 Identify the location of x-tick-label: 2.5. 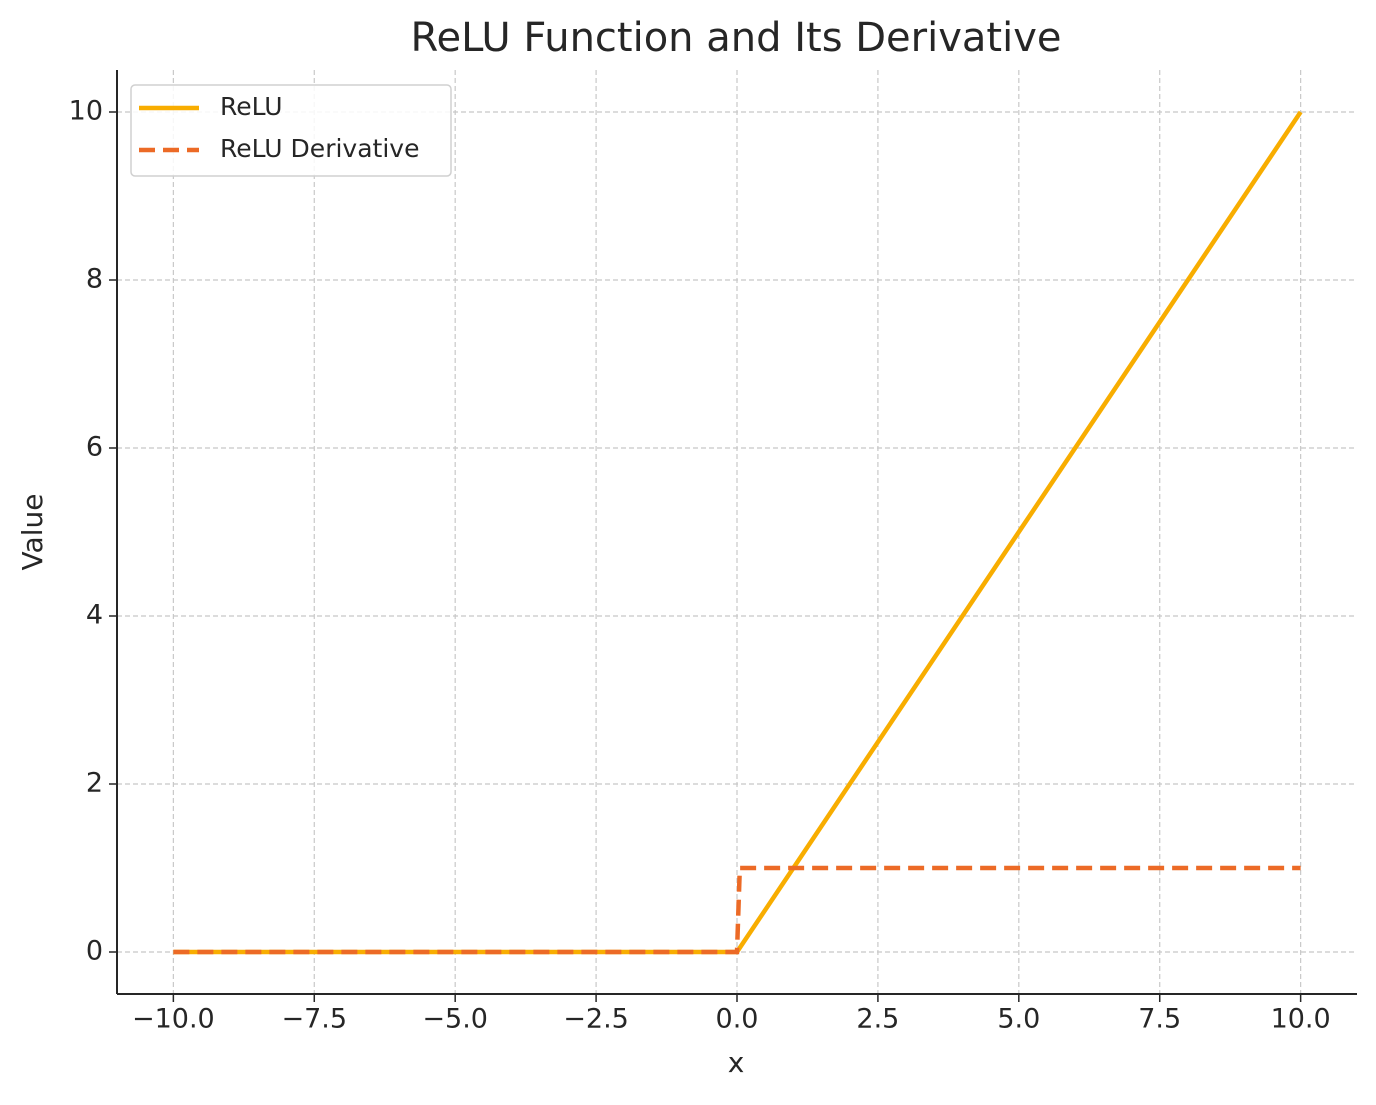
(877, 1019).